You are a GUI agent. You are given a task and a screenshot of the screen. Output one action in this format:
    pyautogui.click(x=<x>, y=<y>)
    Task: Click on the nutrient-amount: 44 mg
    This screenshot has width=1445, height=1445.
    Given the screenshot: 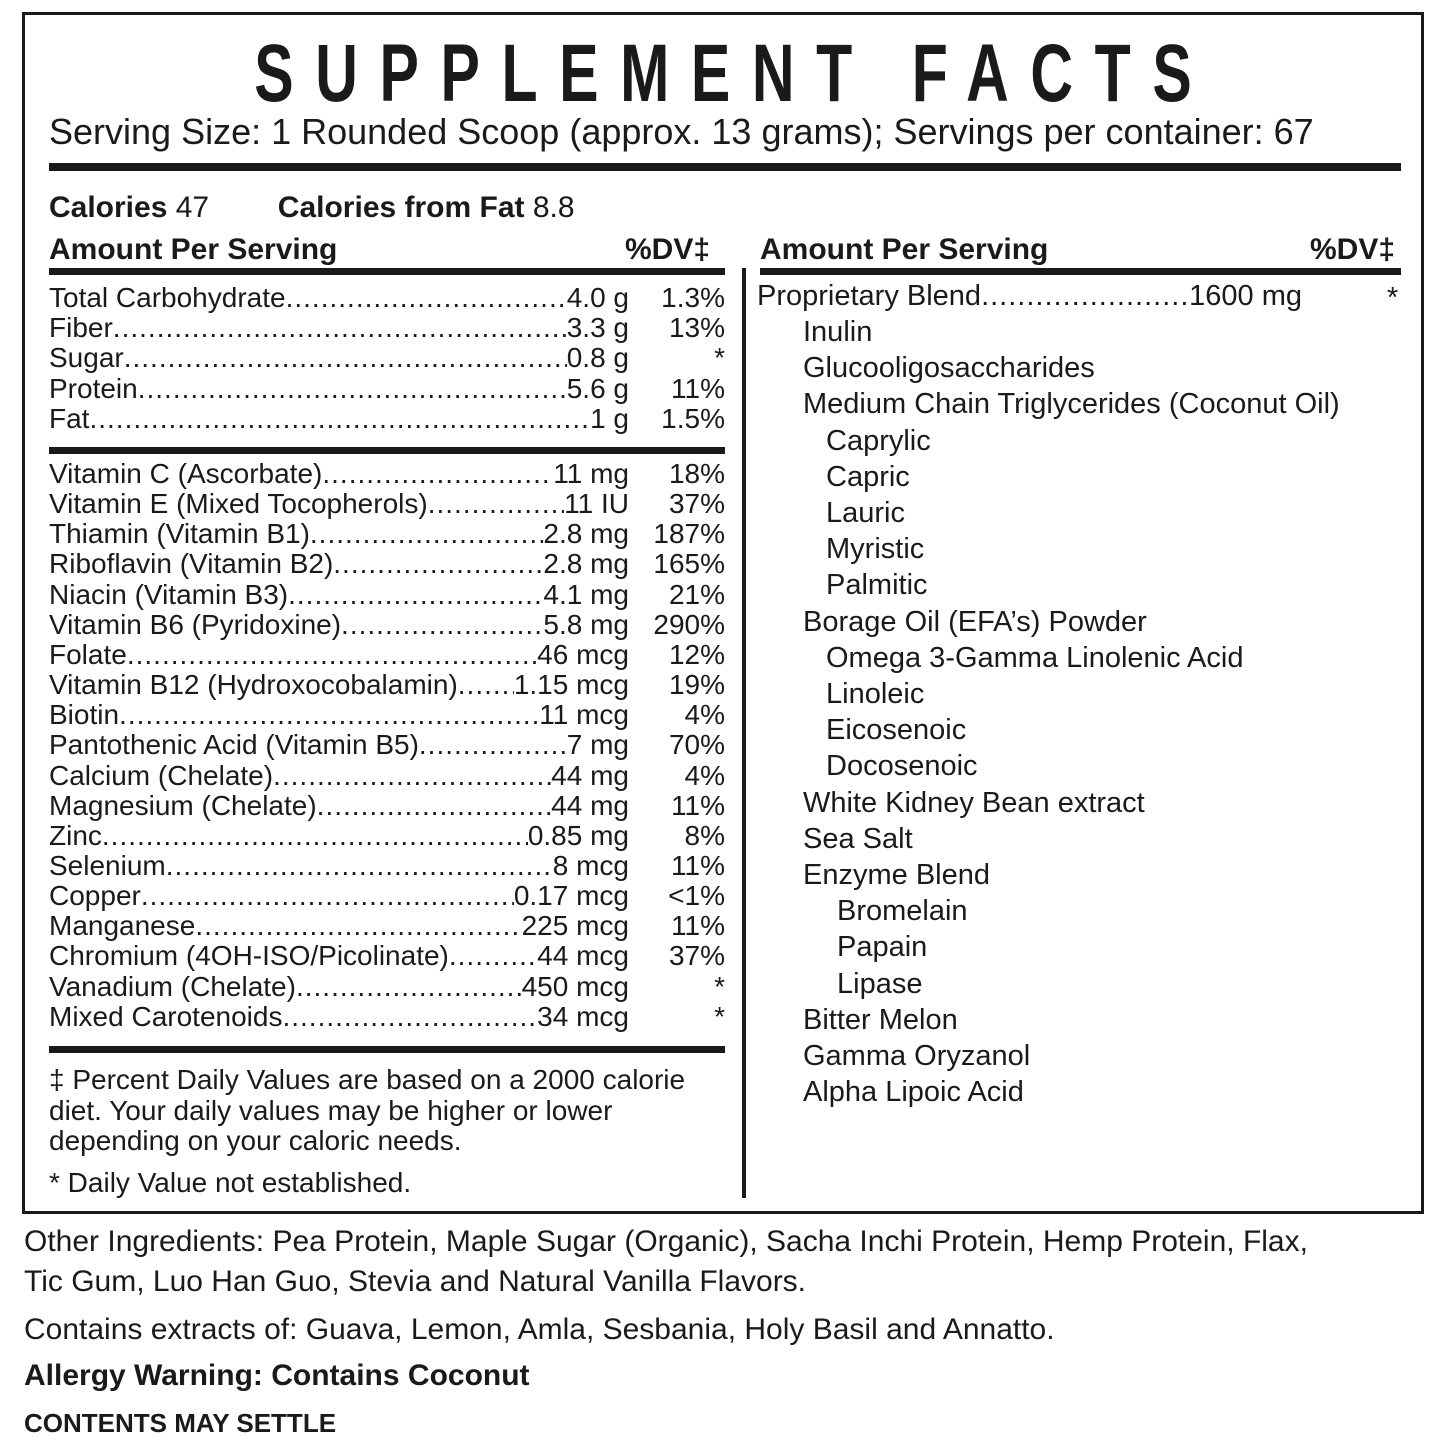 What is the action you would take?
    pyautogui.click(x=590, y=775)
    